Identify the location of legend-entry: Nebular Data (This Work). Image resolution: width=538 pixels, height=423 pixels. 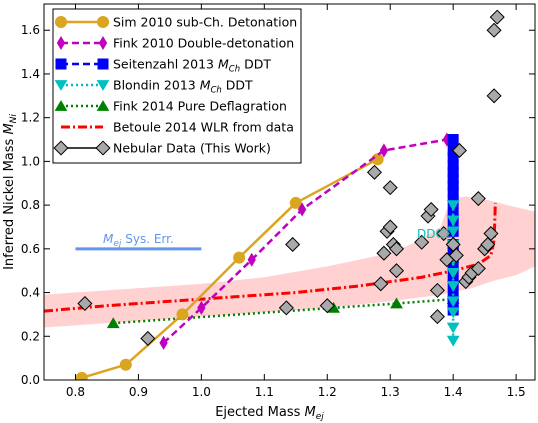
(162, 148).